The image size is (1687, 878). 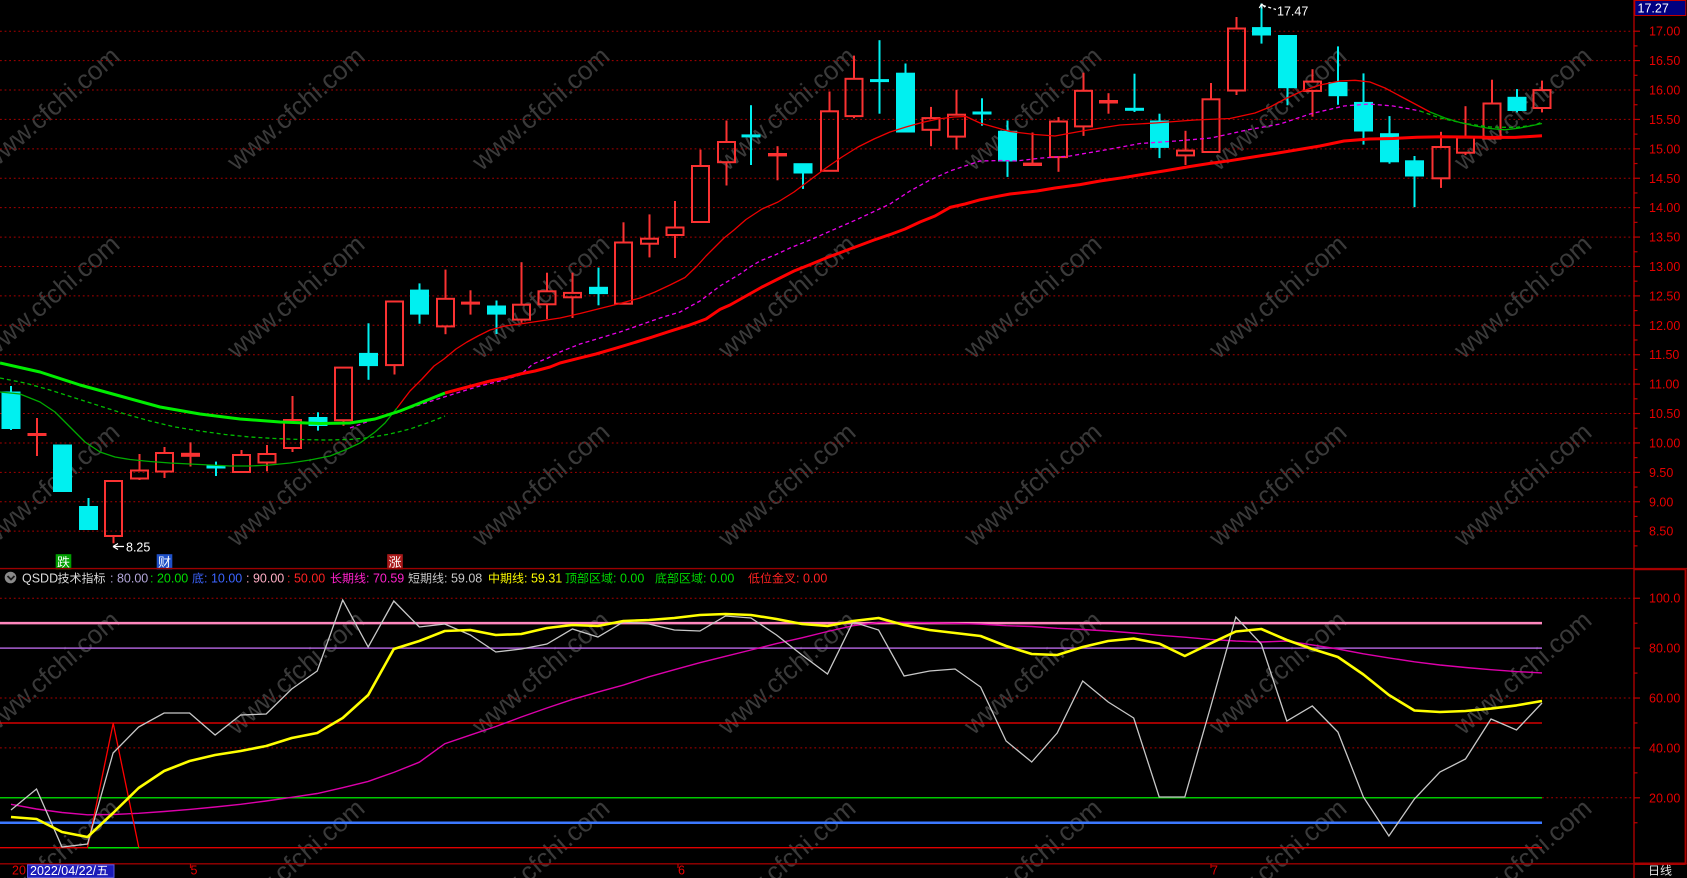 I want to click on svg-text:: 90.00: : 90.00, so click(x=265, y=579).